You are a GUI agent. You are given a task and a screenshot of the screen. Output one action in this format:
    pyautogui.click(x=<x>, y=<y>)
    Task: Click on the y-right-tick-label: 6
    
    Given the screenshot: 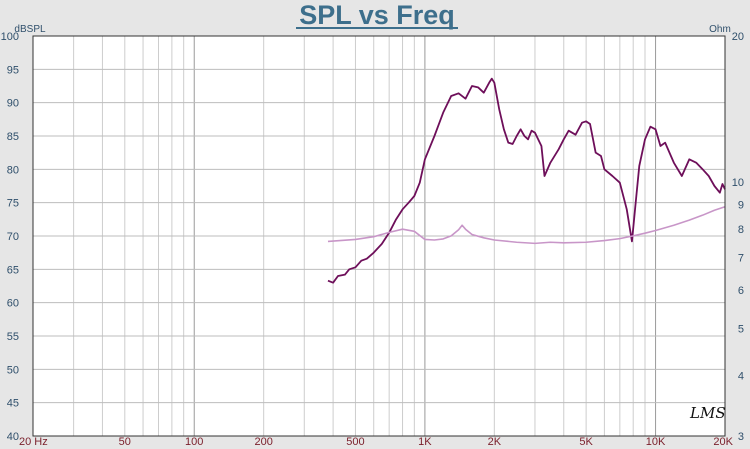 What is the action you would take?
    pyautogui.click(x=741, y=291)
    